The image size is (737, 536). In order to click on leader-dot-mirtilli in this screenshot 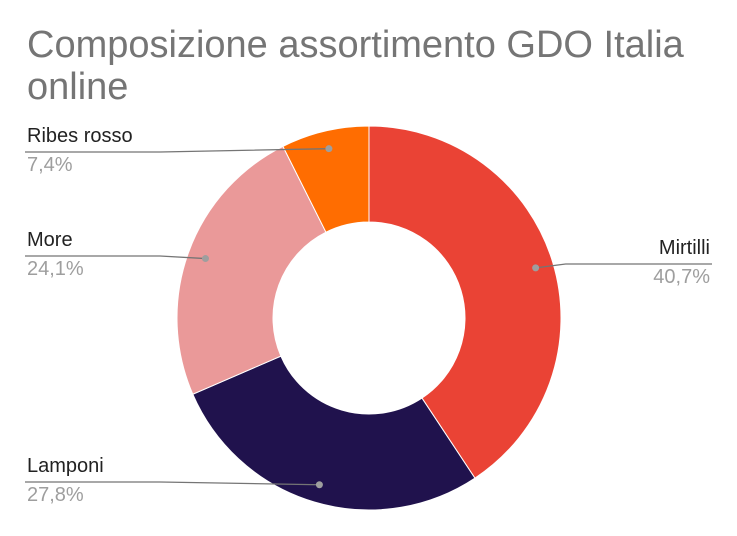, I will do `click(536, 268)`.